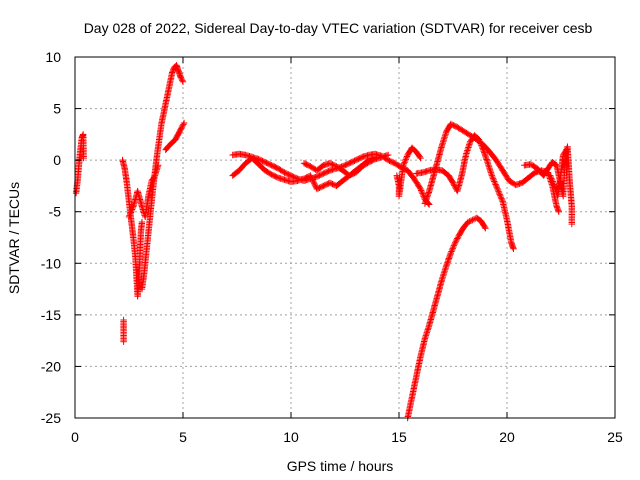 Image resolution: width=640 pixels, height=480 pixels. What do you see at coordinates (53, 57) in the screenshot?
I see `y-tick-label: 10` at bounding box center [53, 57].